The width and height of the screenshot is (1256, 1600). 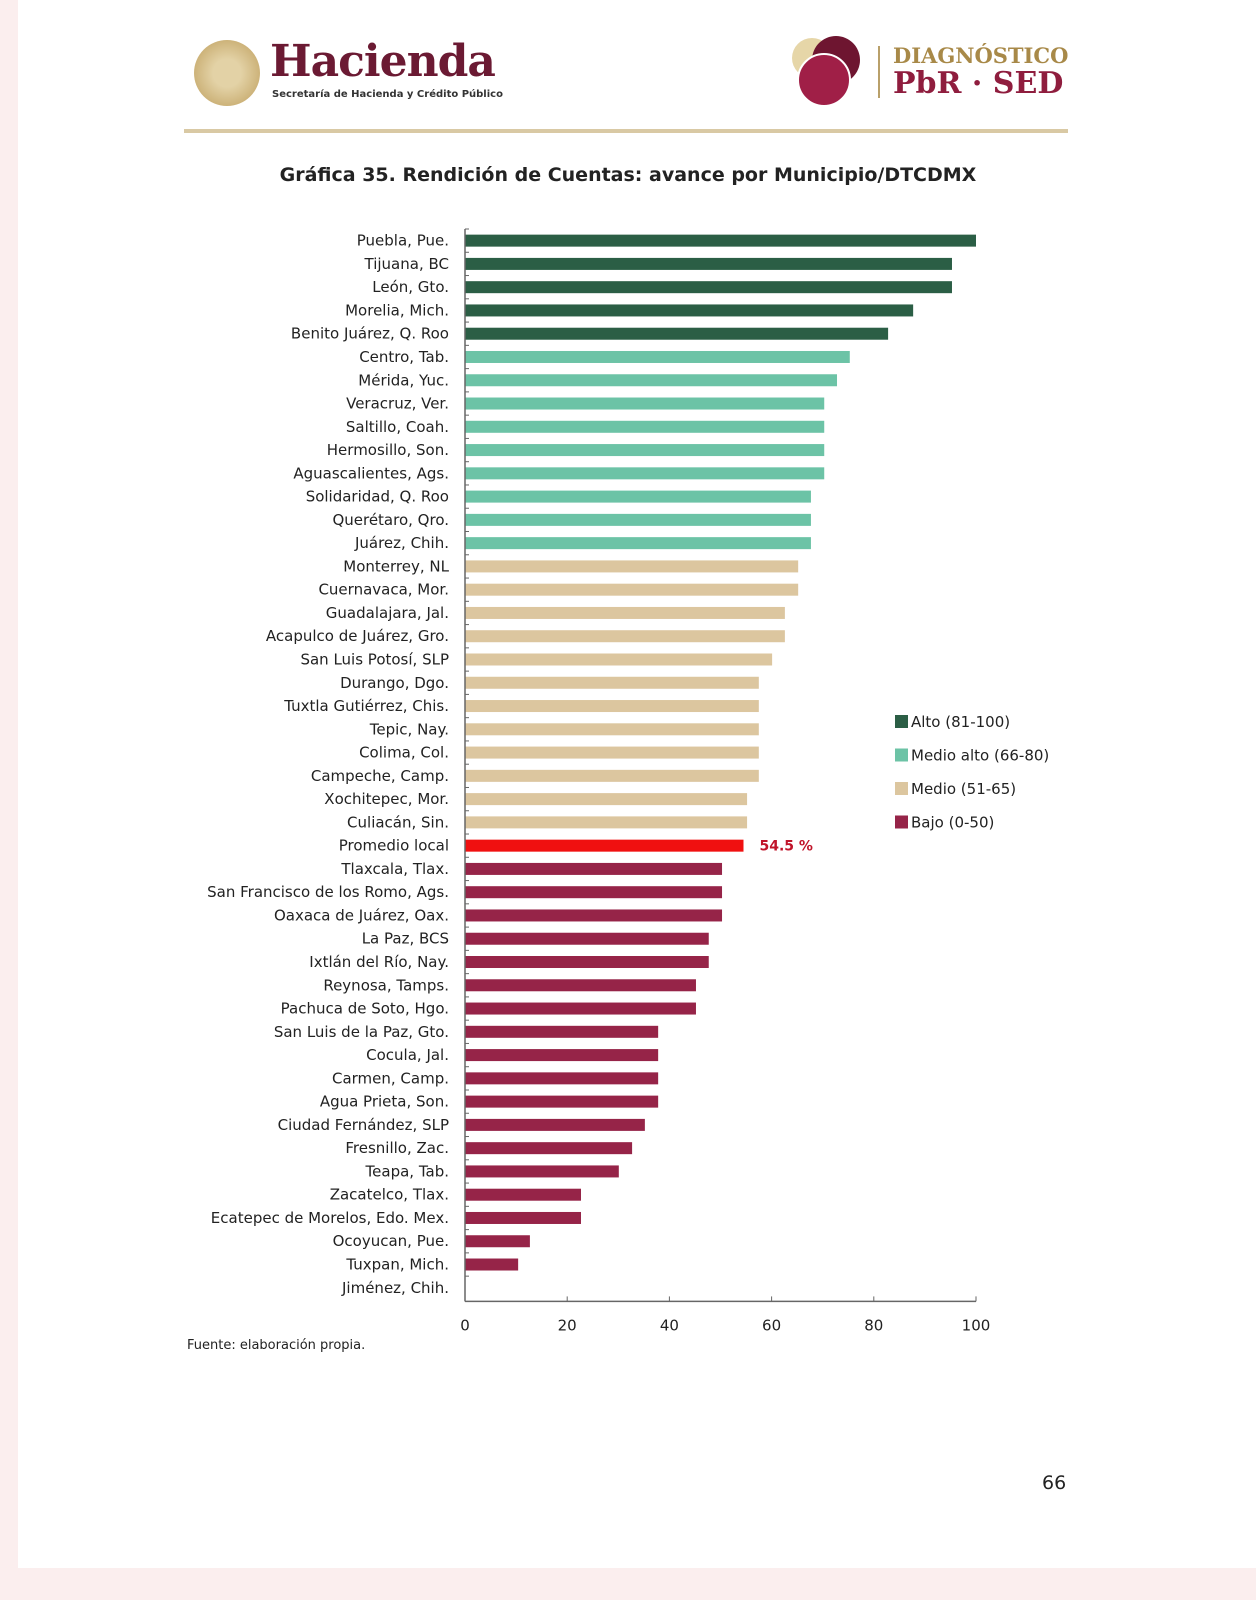 I want to click on logo-divider, so click(x=879, y=72).